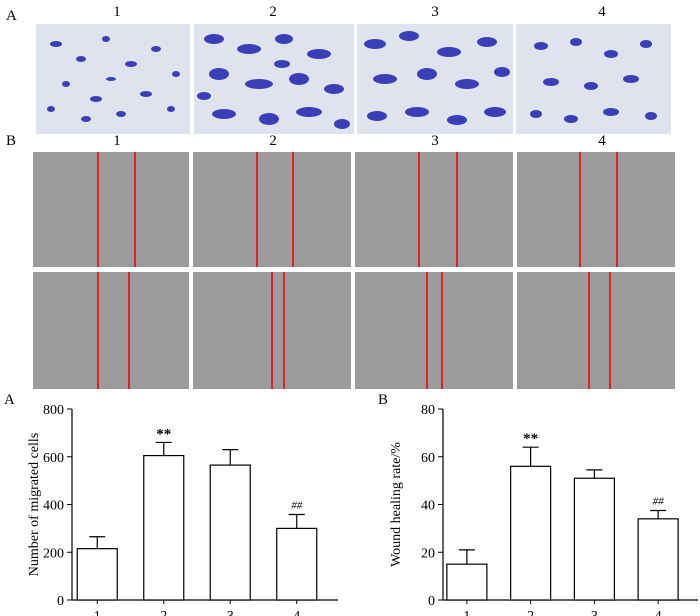 The image size is (700, 616). What do you see at coordinates (273, 141) in the screenshot?
I see `col-label-r2-2: 2` at bounding box center [273, 141].